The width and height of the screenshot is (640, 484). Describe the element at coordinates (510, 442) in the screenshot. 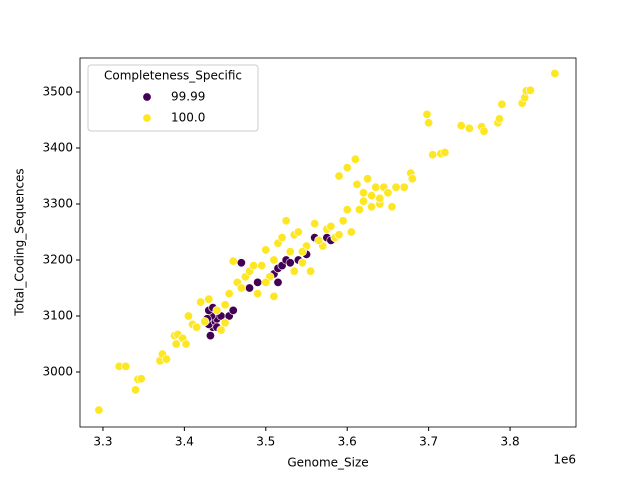

I see `x-tick-label: 3.8` at that location.